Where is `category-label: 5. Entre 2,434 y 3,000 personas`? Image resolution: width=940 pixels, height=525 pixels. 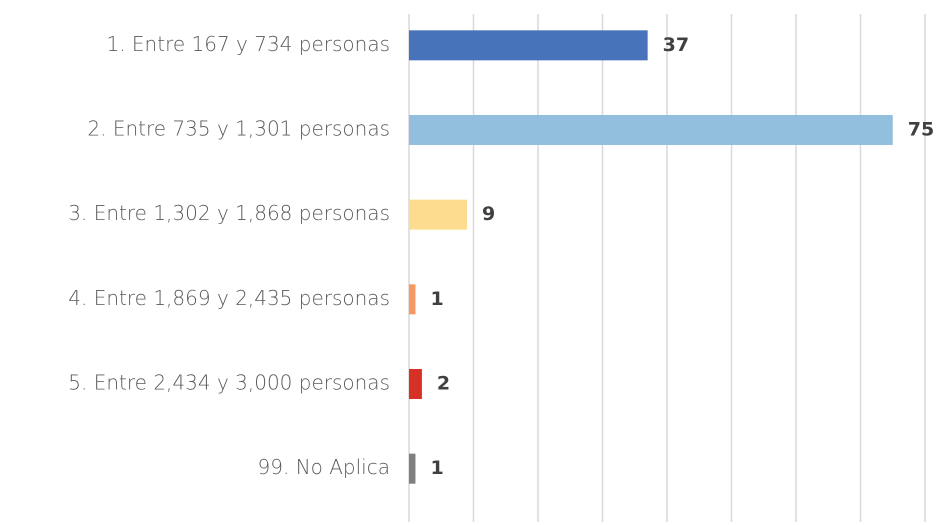
category-label: 5. Entre 2,434 y 3,000 personas is located at coordinates (229, 383).